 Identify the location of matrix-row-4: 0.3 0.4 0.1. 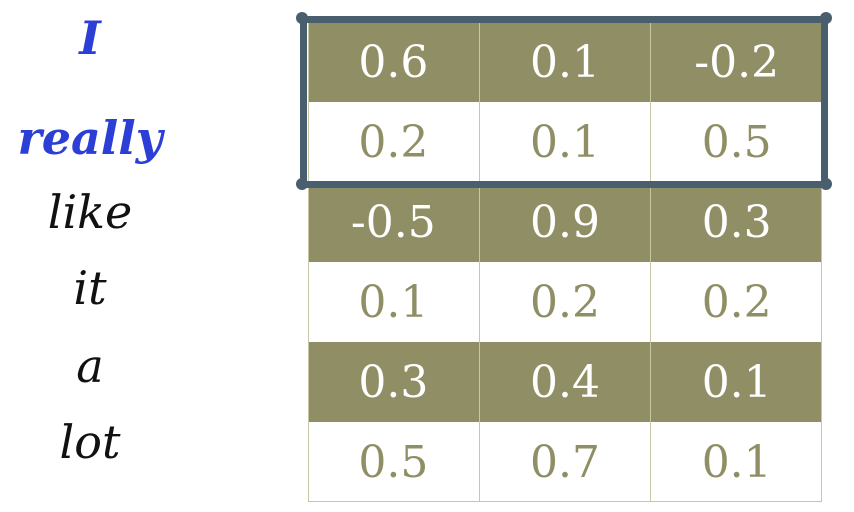
(565, 382).